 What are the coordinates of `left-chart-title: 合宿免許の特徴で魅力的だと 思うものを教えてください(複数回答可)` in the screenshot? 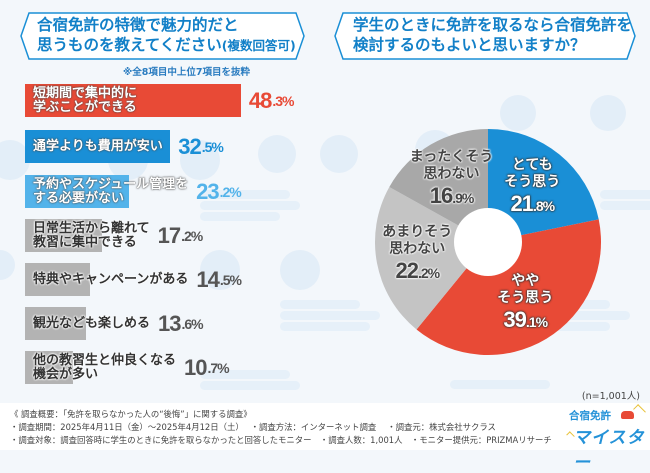 It's located at (166, 35).